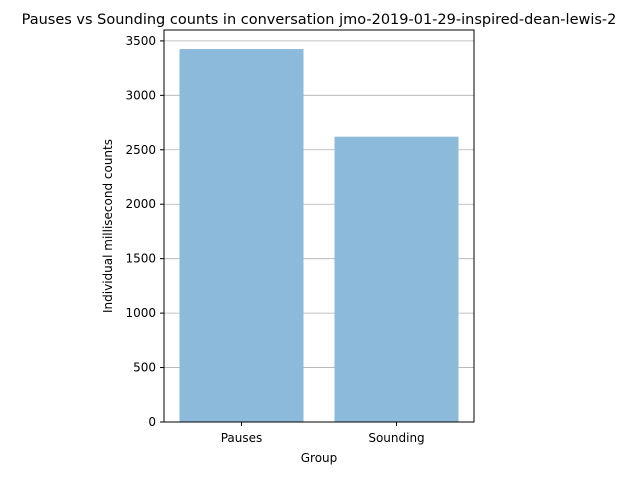 The image size is (640, 480). Describe the element at coordinates (140, 259) in the screenshot. I see `y-tick-label: 1500` at that location.